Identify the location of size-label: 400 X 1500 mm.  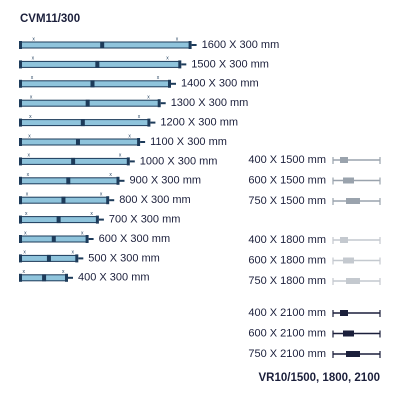
(287, 160).